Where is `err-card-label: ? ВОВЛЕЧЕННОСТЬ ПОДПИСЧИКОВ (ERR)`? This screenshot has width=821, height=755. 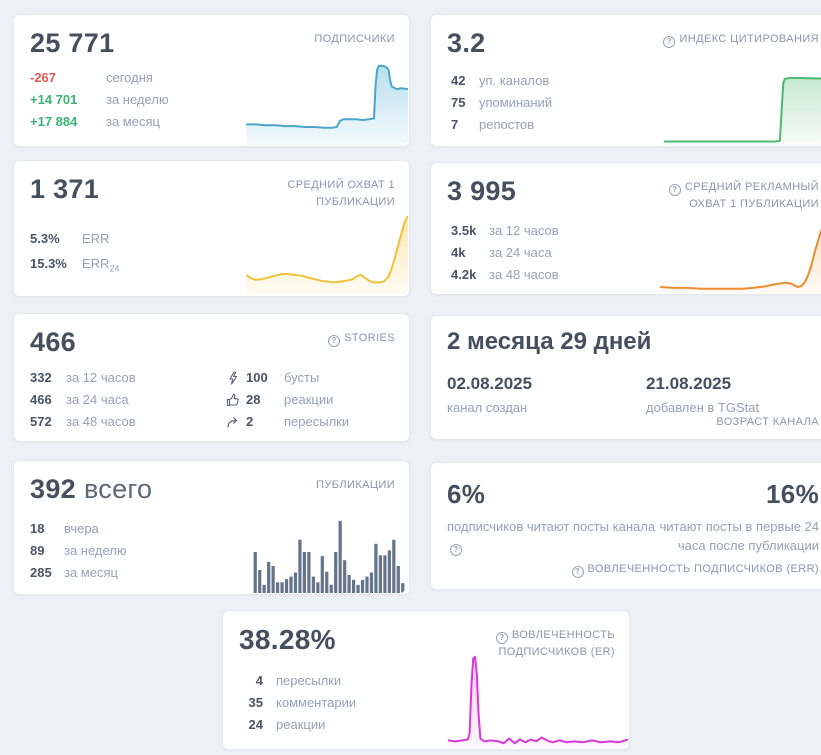
err-card-label: ? ВОВЛЕЧЕННОСТЬ ПОДПИСЧИКОВ (ERR) is located at coordinates (695, 570).